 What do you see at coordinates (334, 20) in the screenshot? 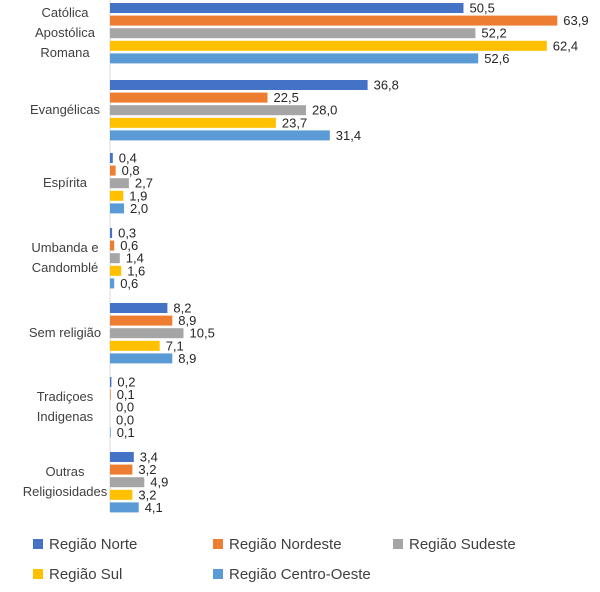
I see `bar-catolica-apostolica-romana-regiao-nordeste` at bounding box center [334, 20].